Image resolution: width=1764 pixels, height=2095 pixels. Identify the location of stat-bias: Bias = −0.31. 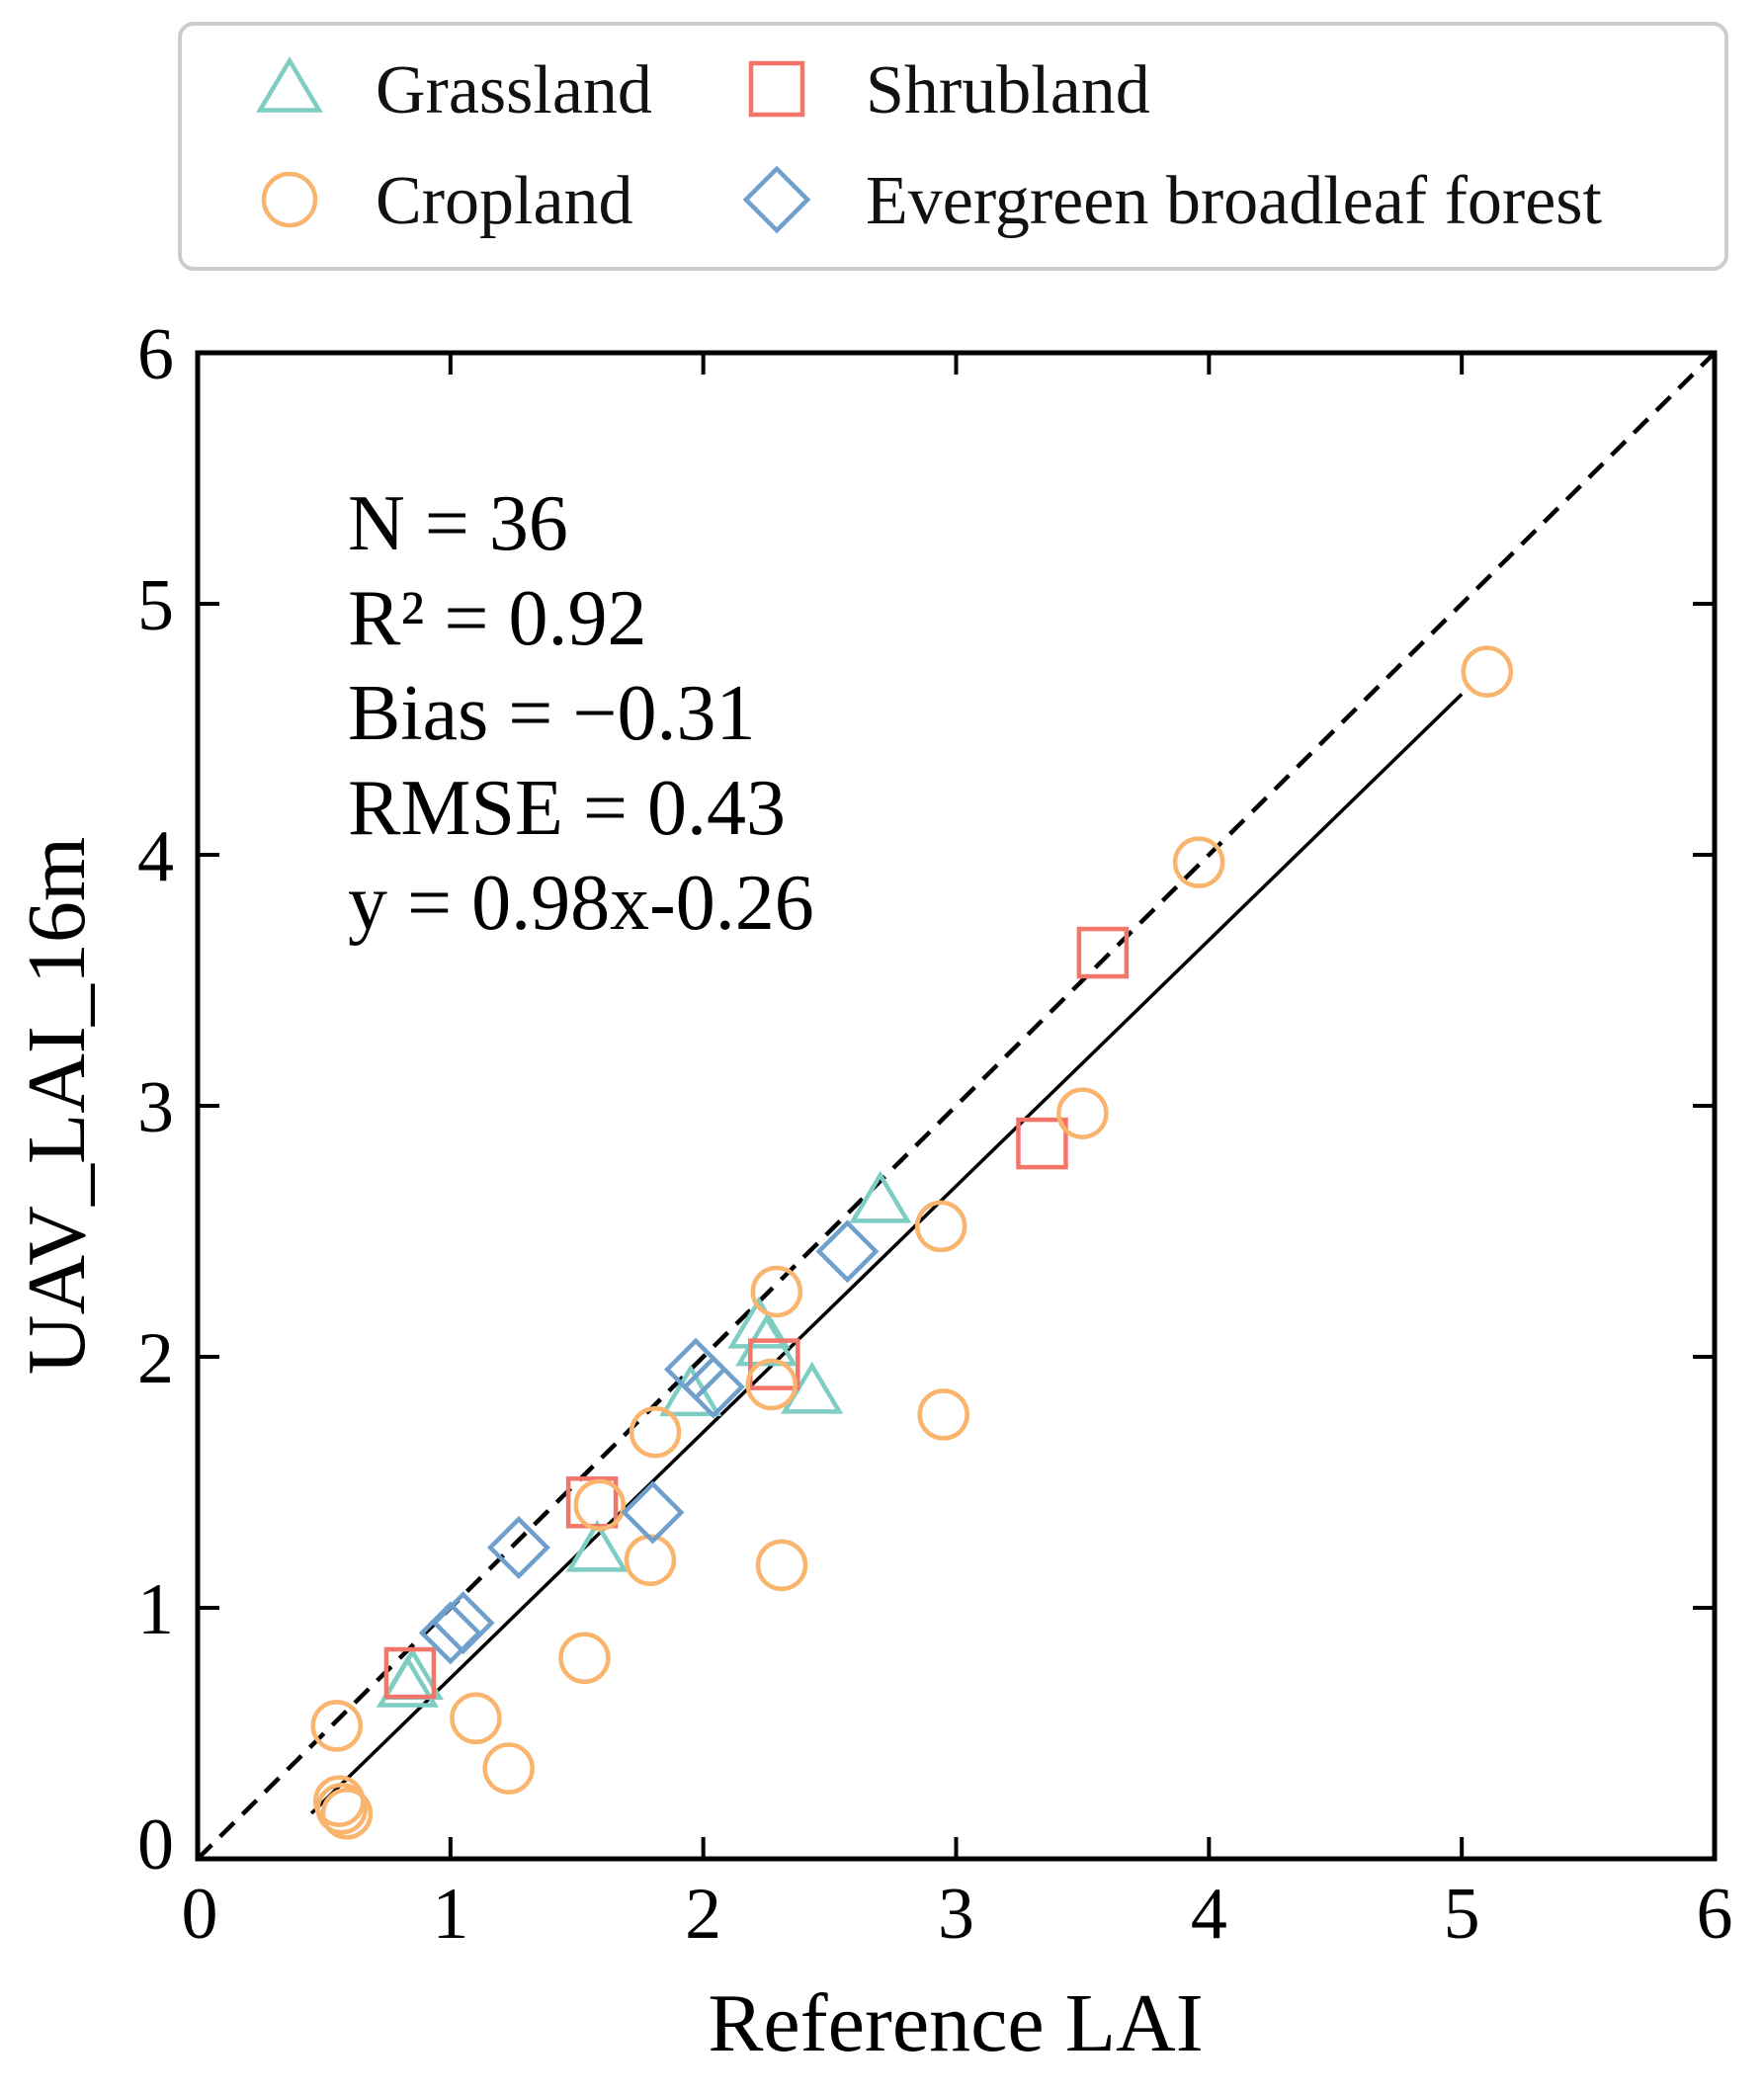
(551, 713).